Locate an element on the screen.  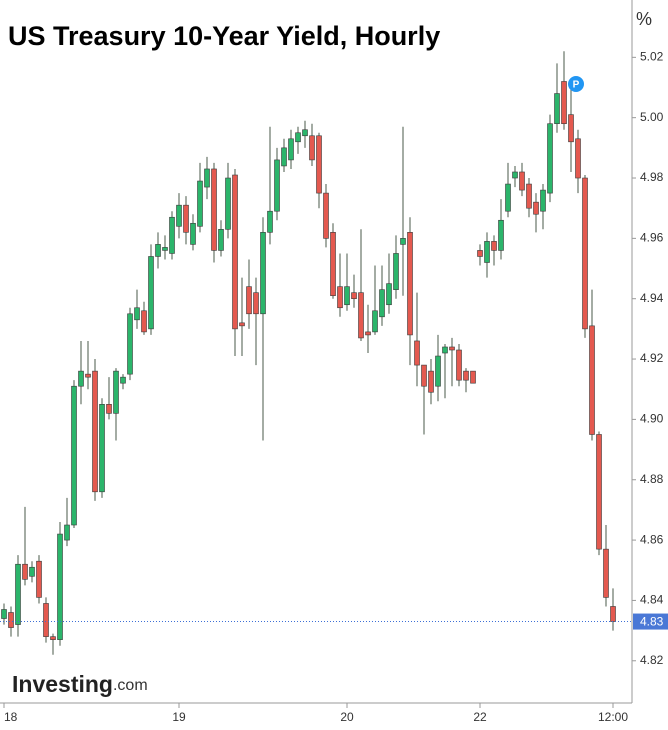
marker-label: P is located at coordinates (576, 85).